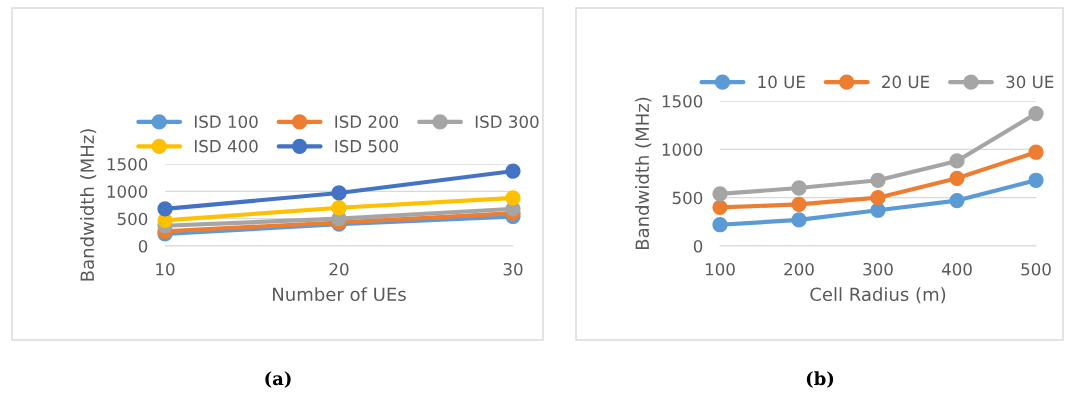 This screenshot has width=1074, height=419. Describe the element at coordinates (1030, 82) in the screenshot. I see `legend-label: 30 UE` at that location.